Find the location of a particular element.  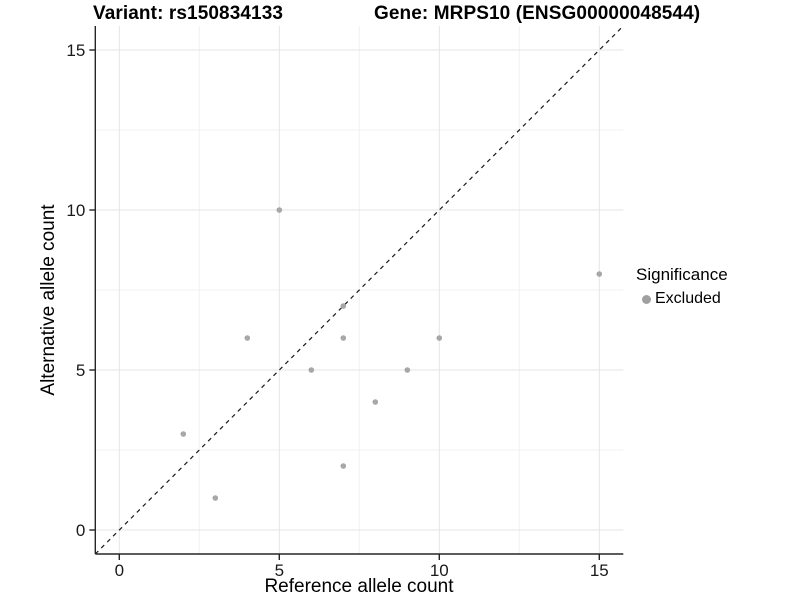

legend: Significance Excluded is located at coordinates (682, 286).